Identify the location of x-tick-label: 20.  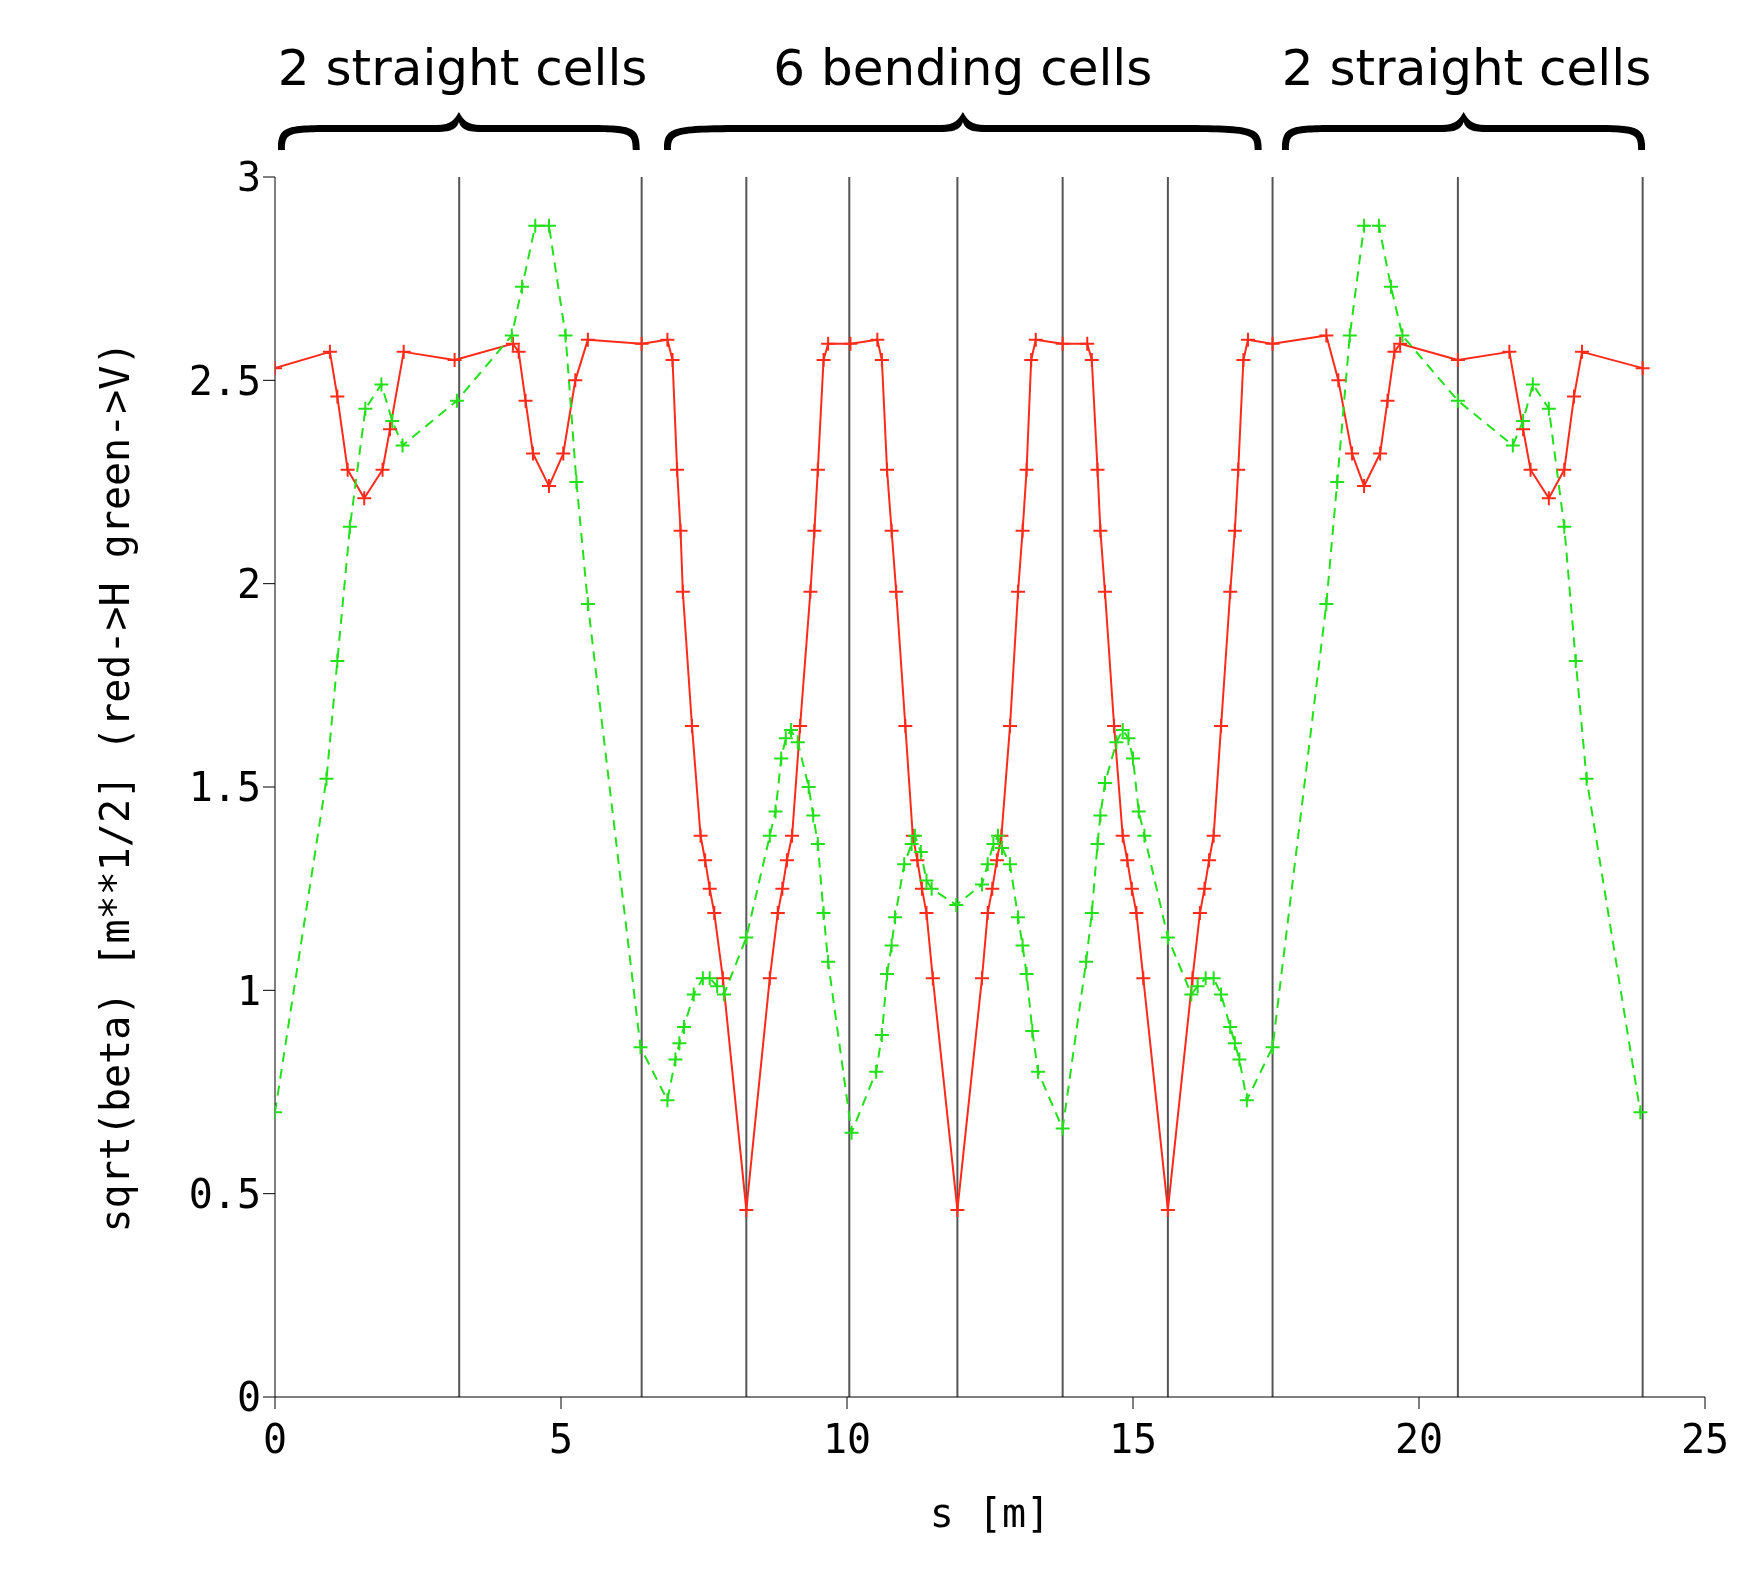
(1419, 1439).